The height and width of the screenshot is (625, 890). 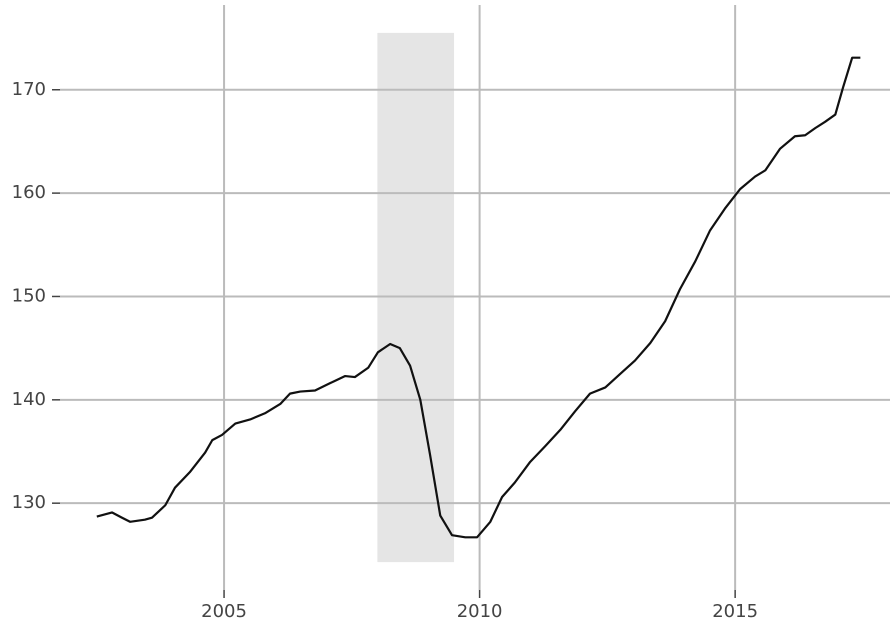 I want to click on y-tick-label: 150, so click(x=29, y=295).